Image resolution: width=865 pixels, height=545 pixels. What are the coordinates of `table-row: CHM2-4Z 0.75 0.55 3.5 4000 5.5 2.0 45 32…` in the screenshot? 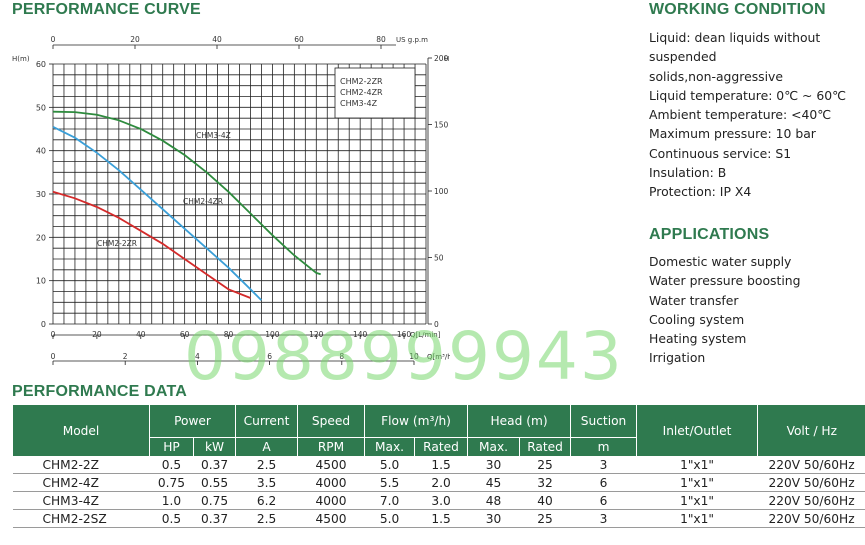 It's located at (438, 482).